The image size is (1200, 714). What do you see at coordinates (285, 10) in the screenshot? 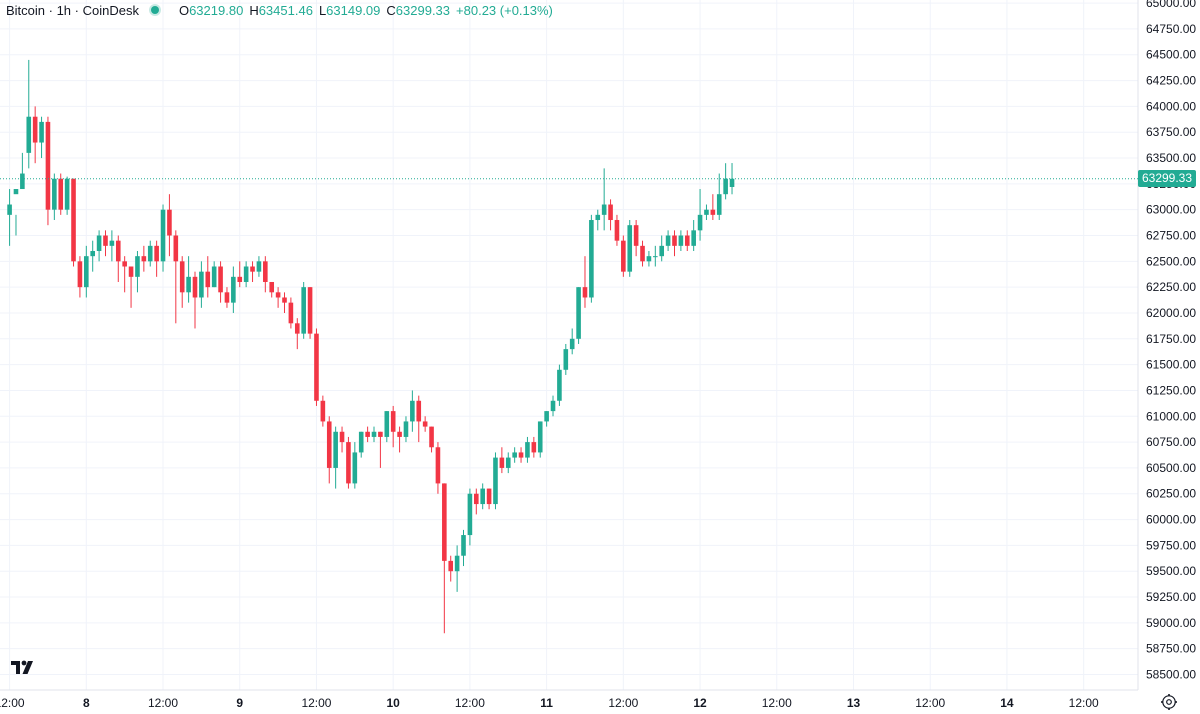
I see `high-value: 63451.46` at bounding box center [285, 10].